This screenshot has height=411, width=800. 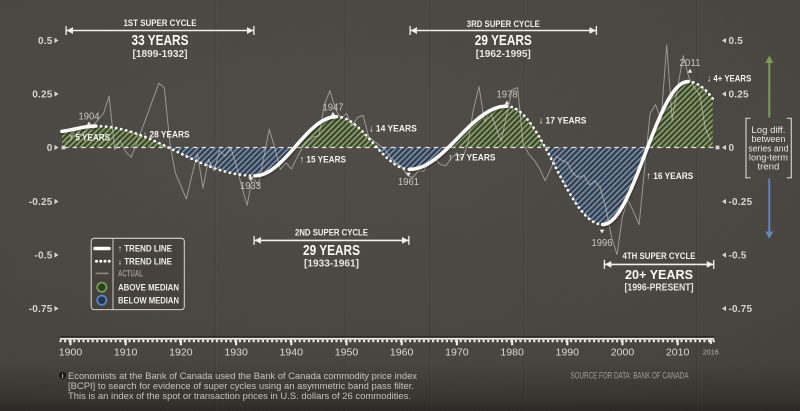 What do you see at coordinates (768, 130) in the screenshot?
I see `svg-text: Log diff.` at bounding box center [768, 130].